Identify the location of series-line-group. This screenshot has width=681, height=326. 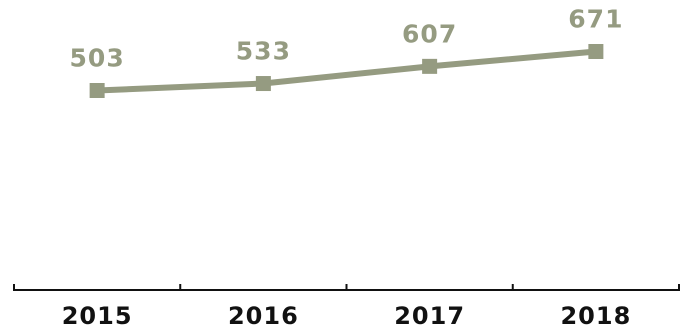
(346, 71).